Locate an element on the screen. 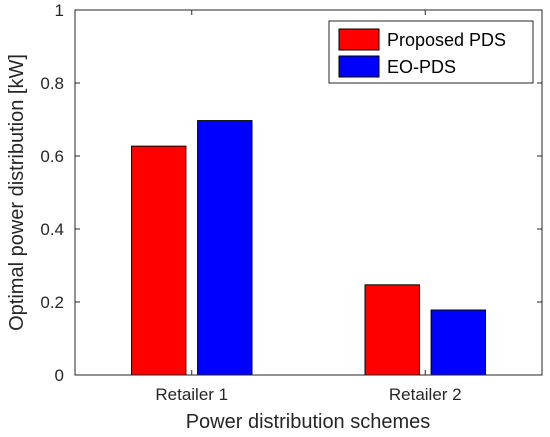 Image resolution: width=550 pixels, height=437 pixels. y-tick-label-0-4: 0.4 is located at coordinates (52, 229).